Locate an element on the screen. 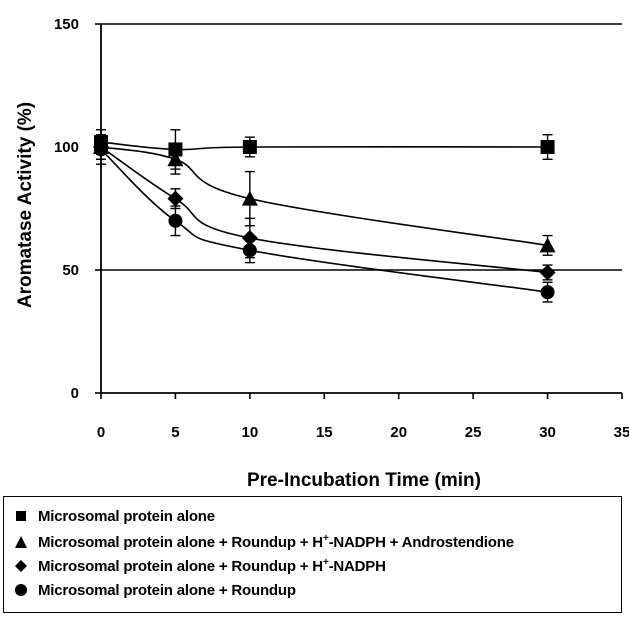  series-line-diamond is located at coordinates (324, 210).